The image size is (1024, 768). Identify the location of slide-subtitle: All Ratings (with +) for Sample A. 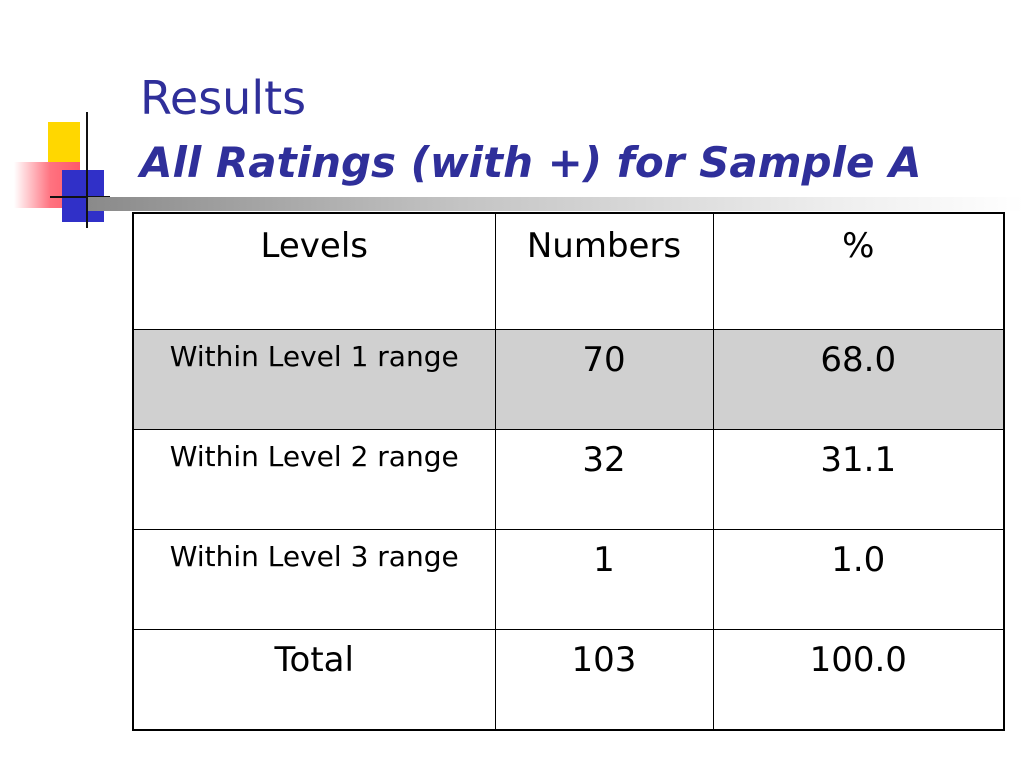
(531, 162).